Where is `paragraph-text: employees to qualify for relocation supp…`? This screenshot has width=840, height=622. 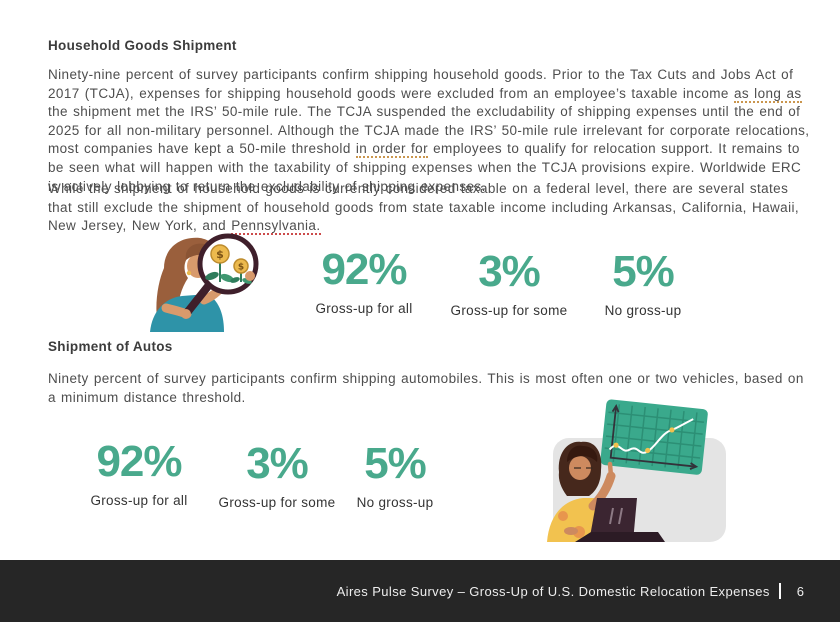 paragraph-text: employees to qualify for relocation supp… is located at coordinates (425, 167).